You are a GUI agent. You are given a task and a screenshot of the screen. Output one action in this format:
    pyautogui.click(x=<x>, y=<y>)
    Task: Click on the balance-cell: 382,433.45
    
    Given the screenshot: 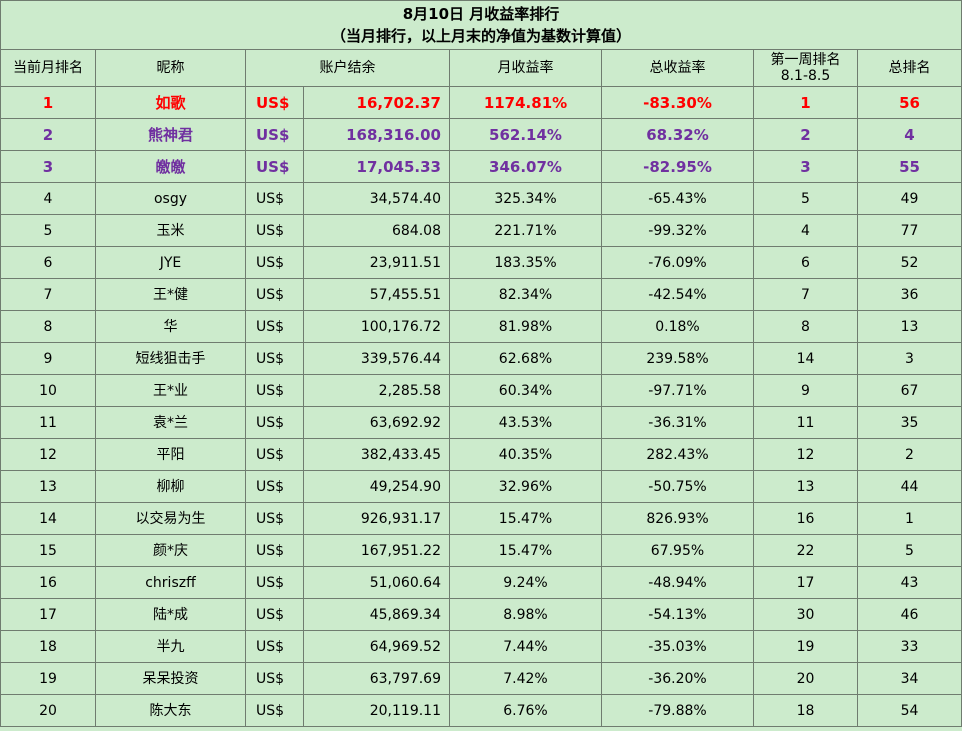 What is the action you would take?
    pyautogui.click(x=376, y=454)
    